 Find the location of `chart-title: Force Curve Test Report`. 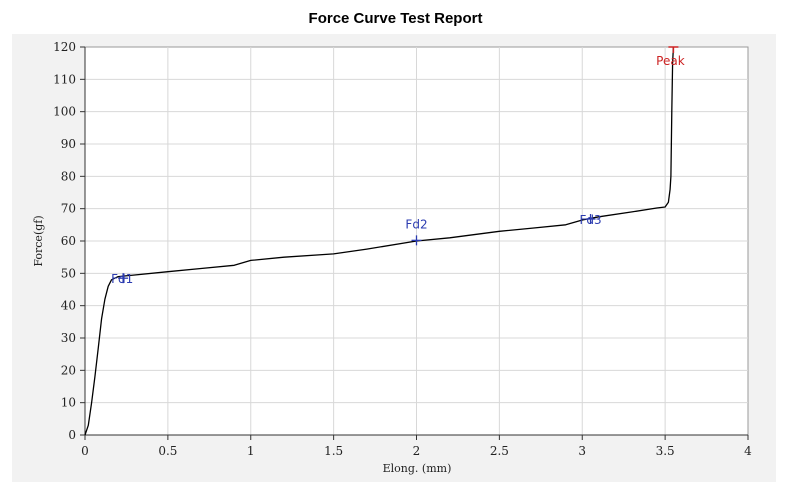

chart-title: Force Curve Test Report is located at coordinates (395, 18).